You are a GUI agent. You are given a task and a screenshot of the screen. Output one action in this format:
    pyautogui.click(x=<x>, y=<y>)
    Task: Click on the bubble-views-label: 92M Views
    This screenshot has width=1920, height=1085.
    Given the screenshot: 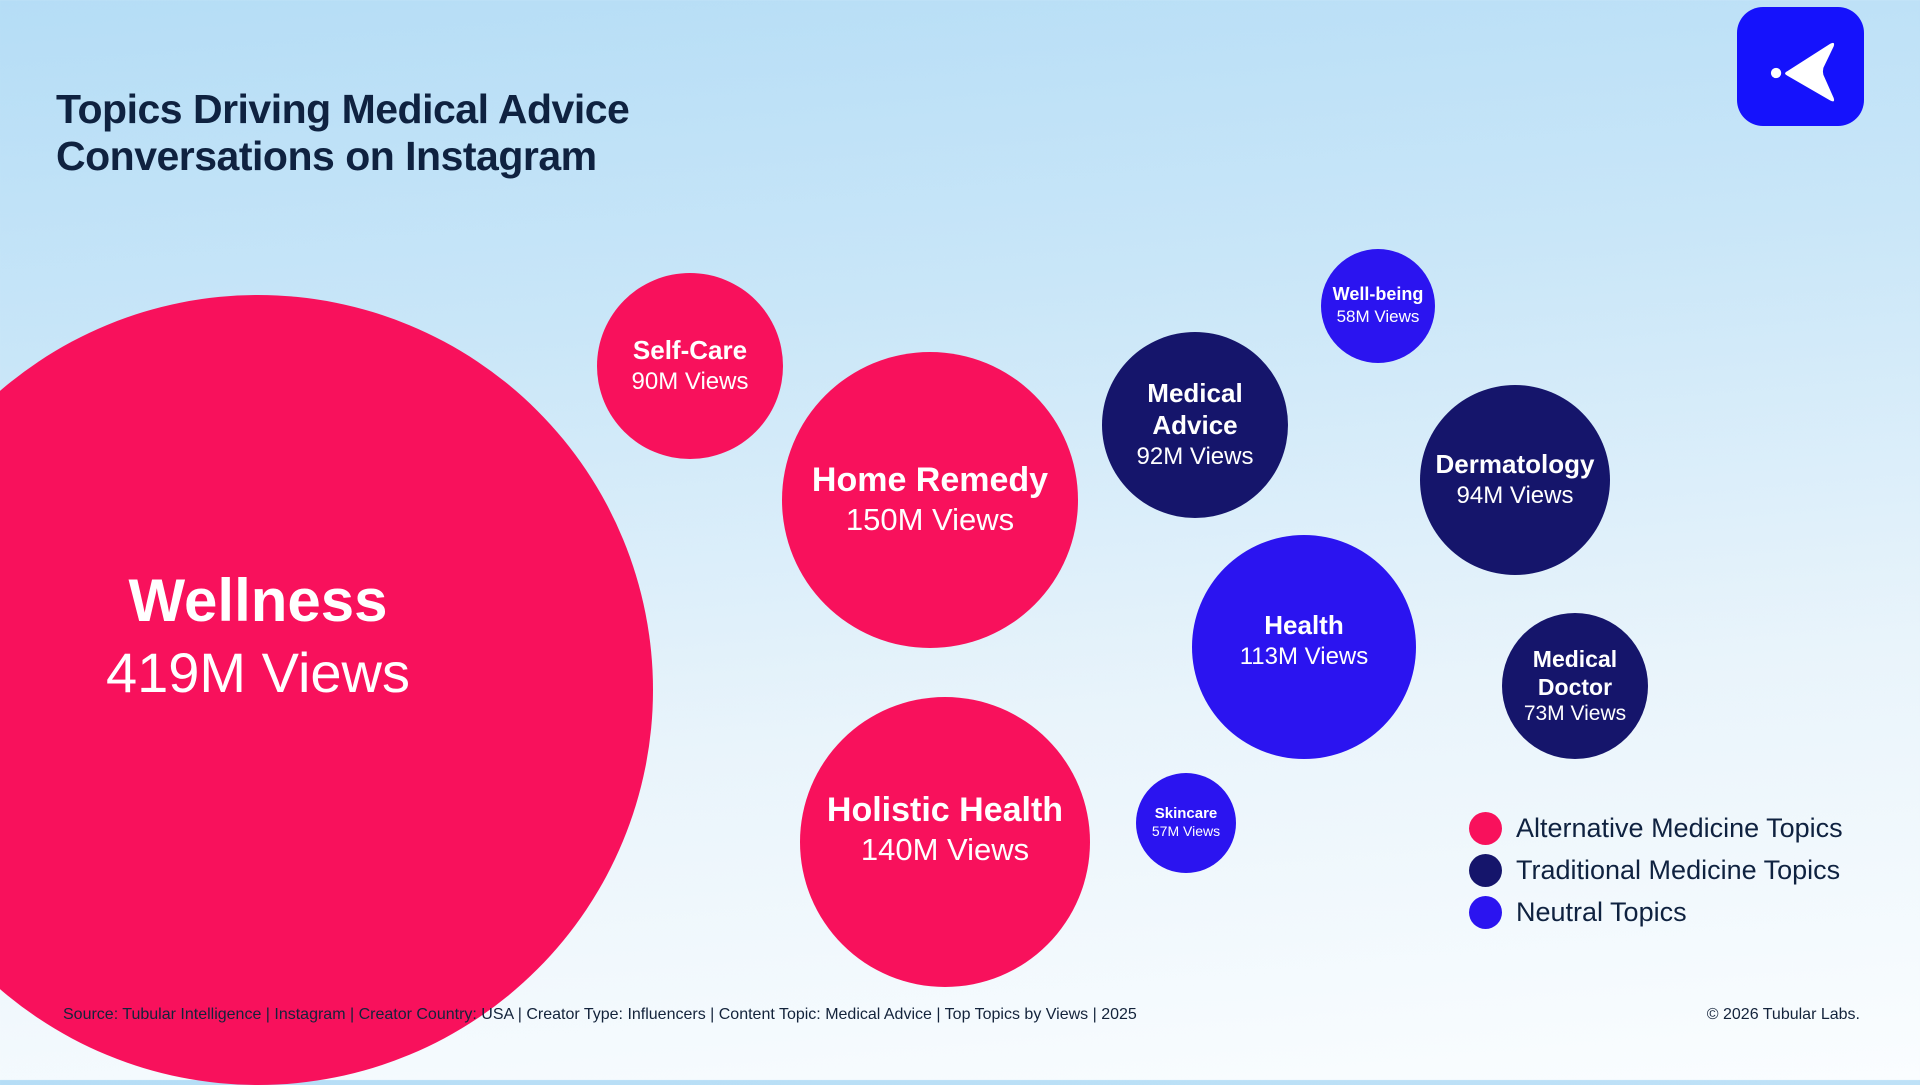 What is the action you would take?
    pyautogui.click(x=1195, y=456)
    